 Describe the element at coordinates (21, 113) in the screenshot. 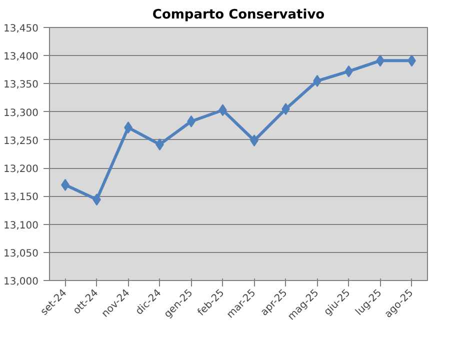

I see `y-tick-label: 13,300` at that location.